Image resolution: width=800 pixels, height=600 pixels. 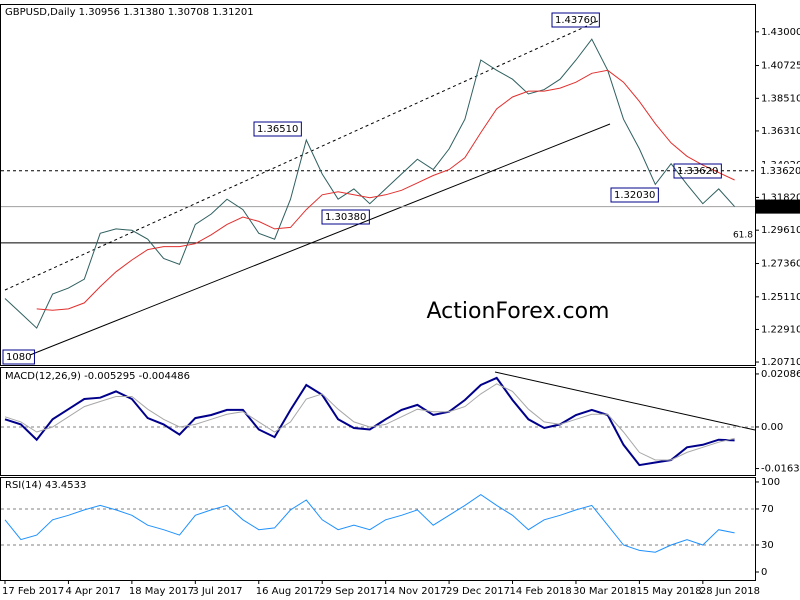 I want to click on y-tick-label: 1.36310, so click(x=780, y=131).